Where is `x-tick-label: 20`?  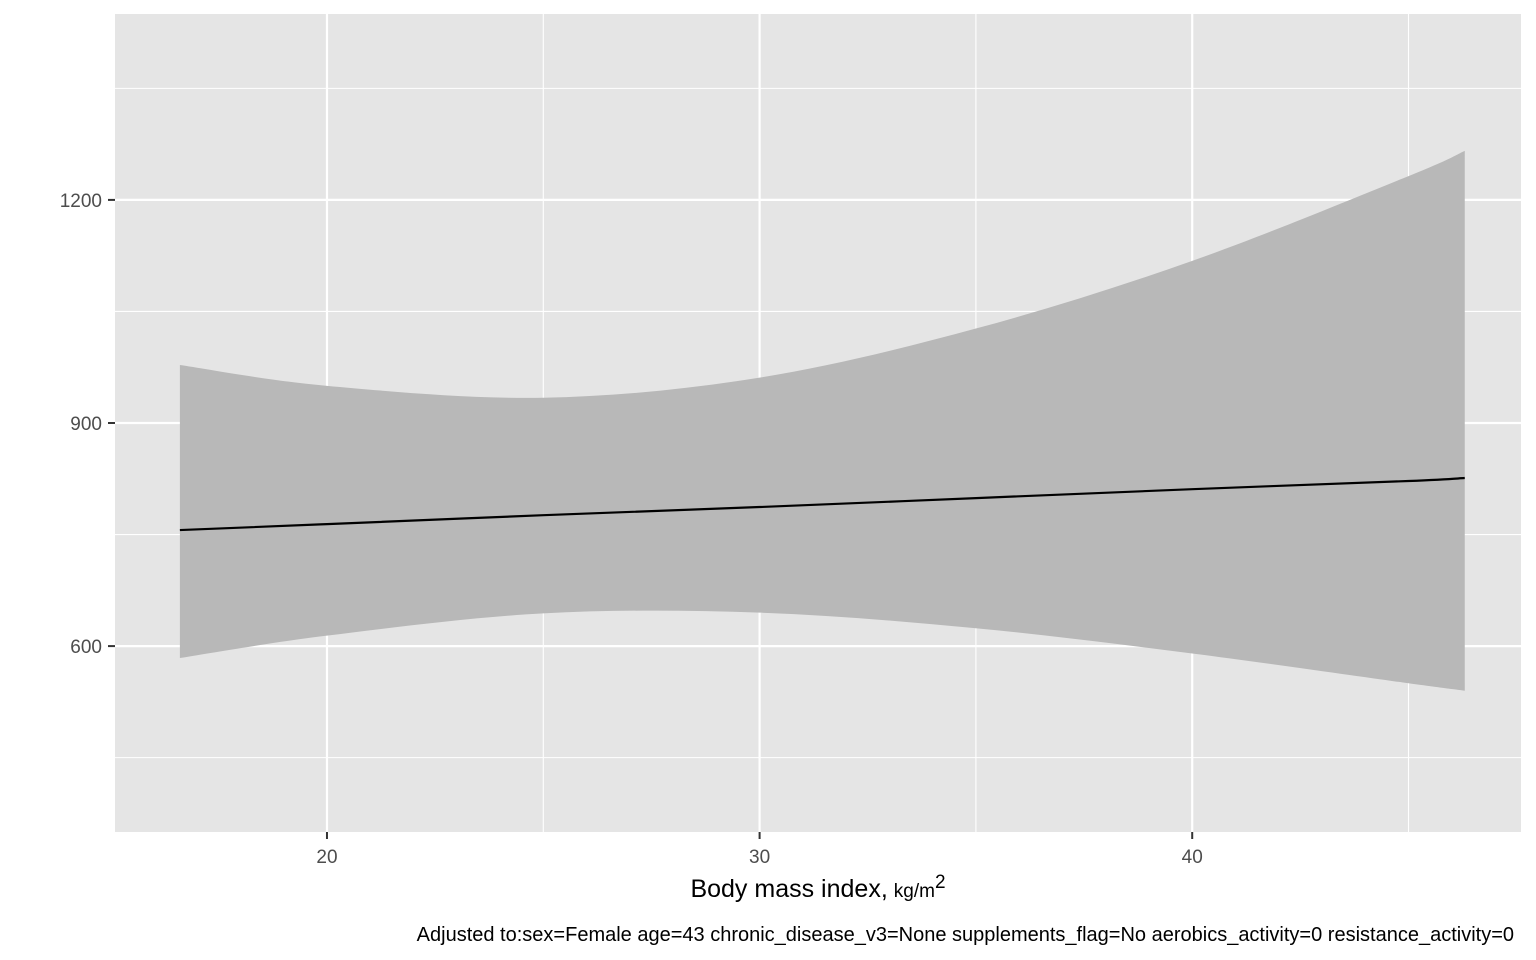
x-tick-label: 20 is located at coordinates (326, 857).